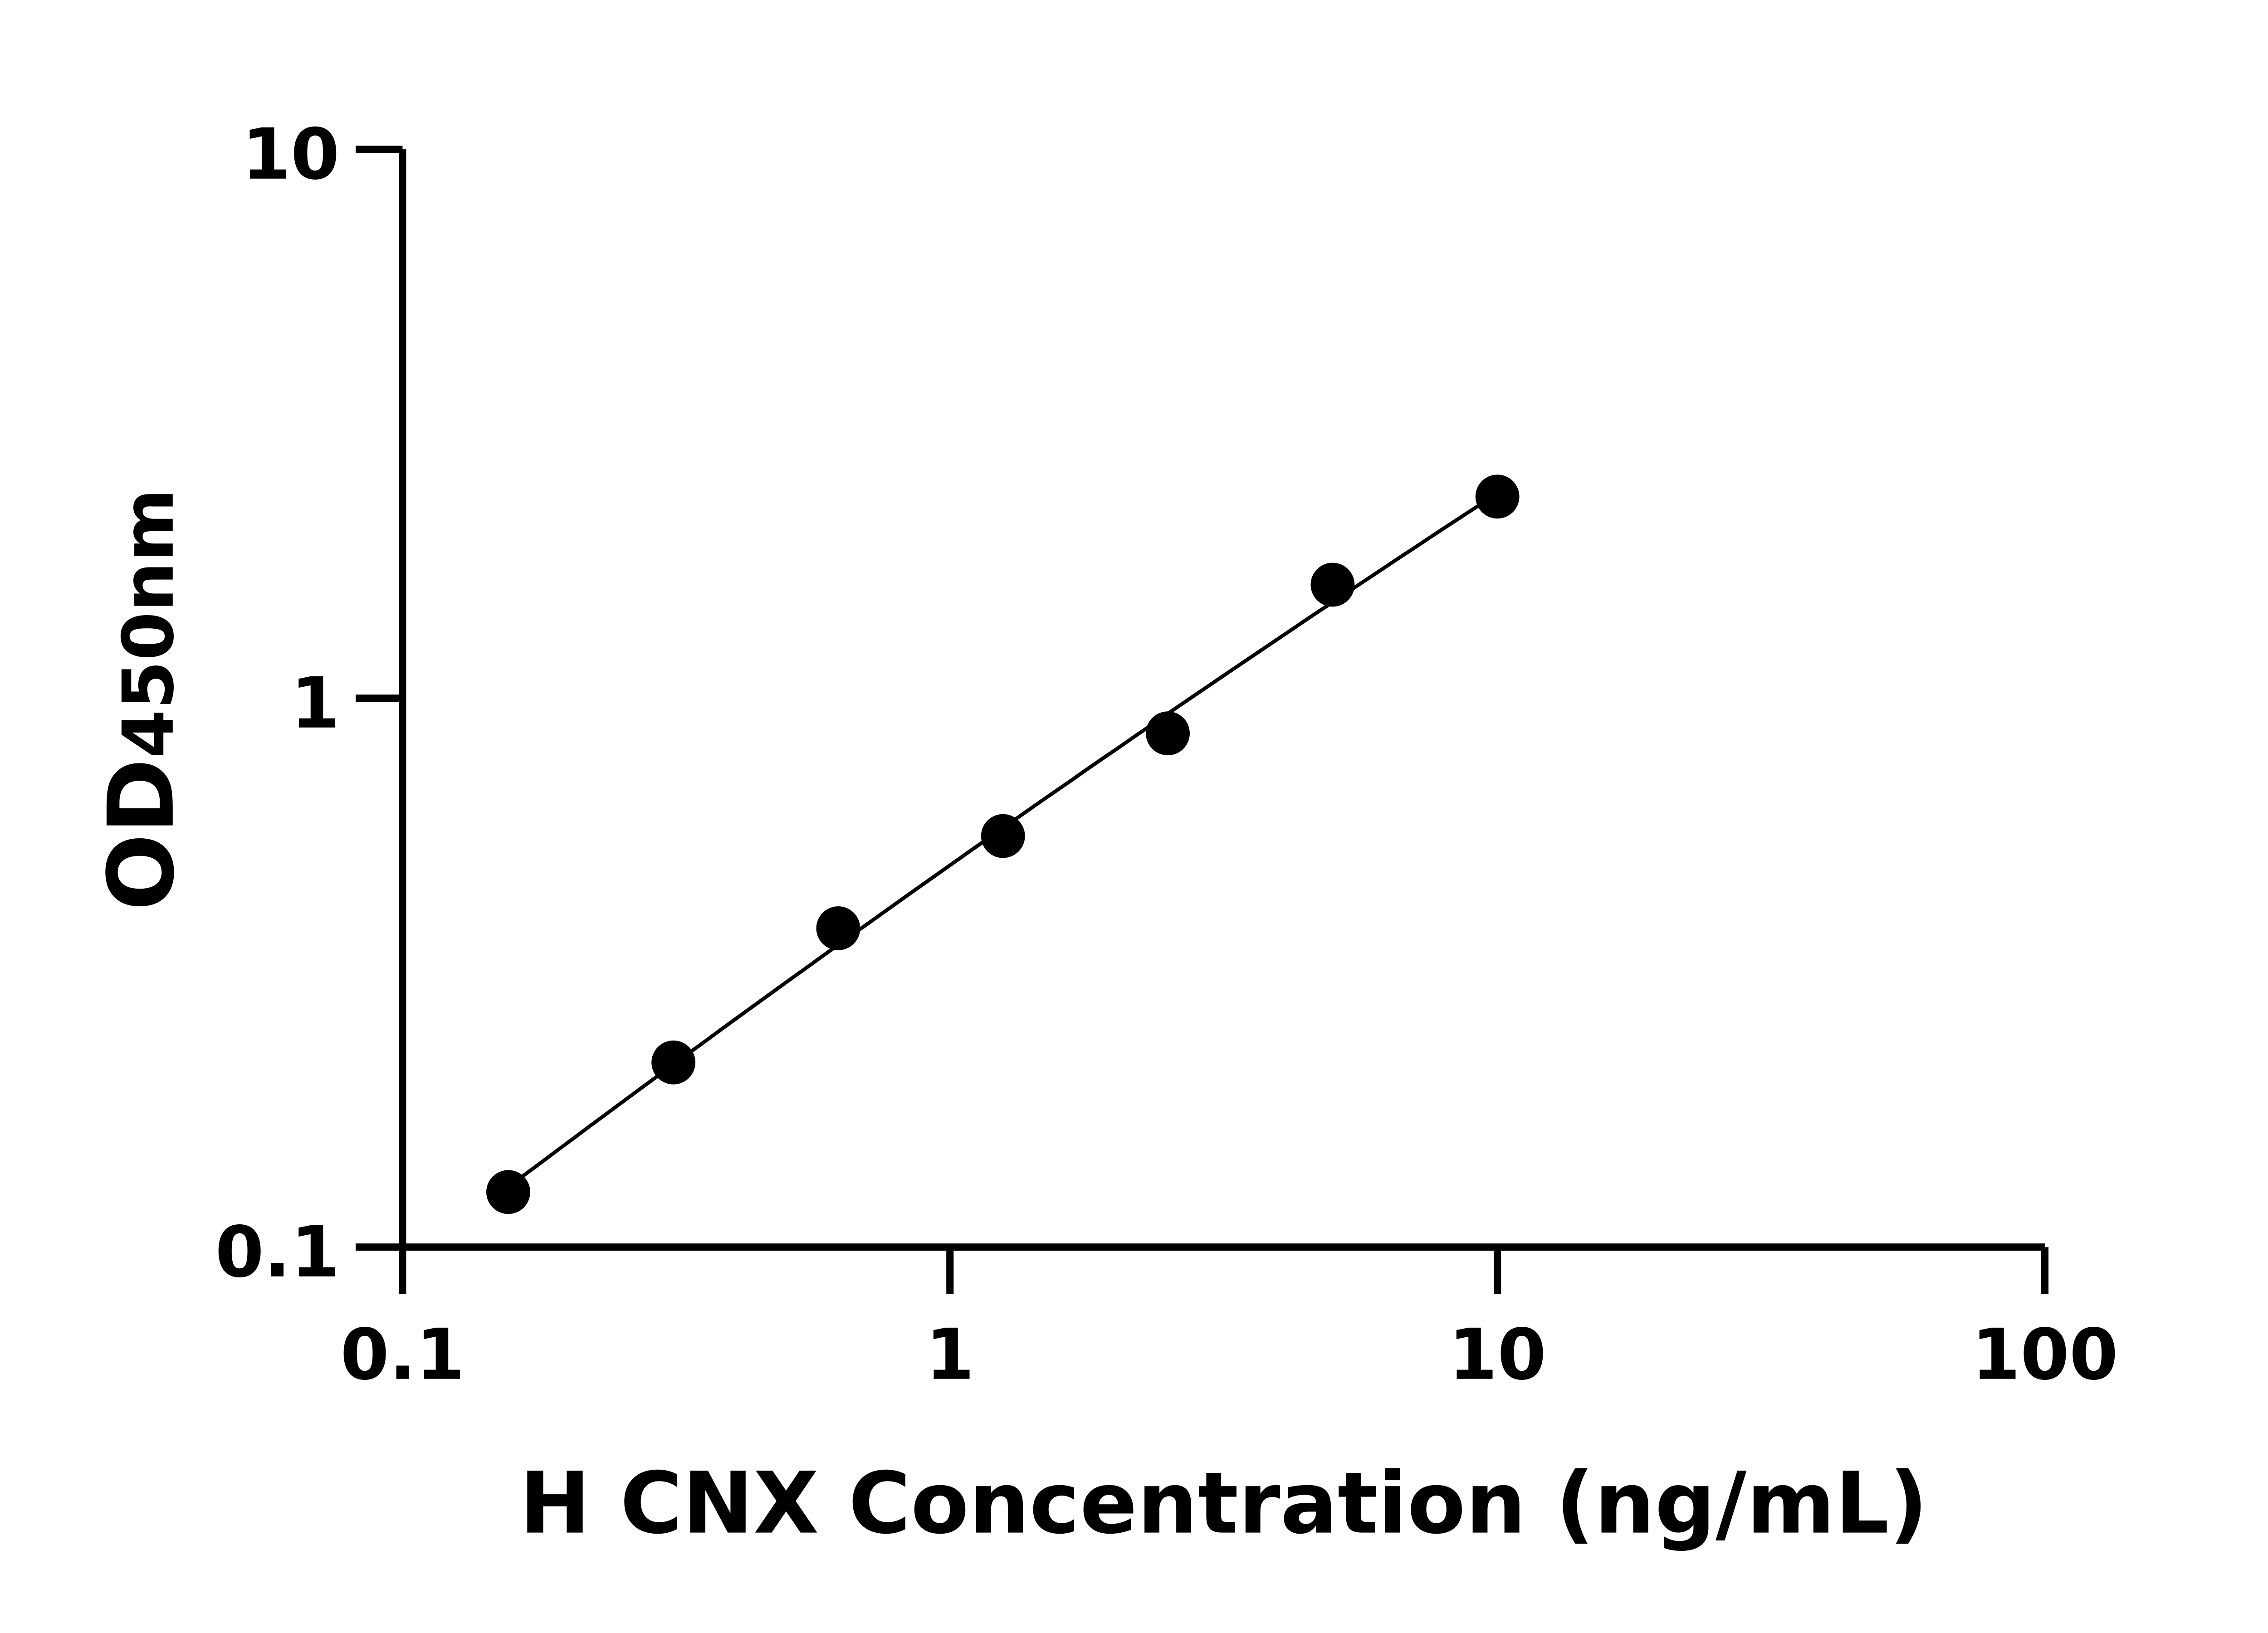 Image resolution: width=2268 pixels, height=1633 pixels. I want to click on y-axis-label-main: OD, so click(142, 834).